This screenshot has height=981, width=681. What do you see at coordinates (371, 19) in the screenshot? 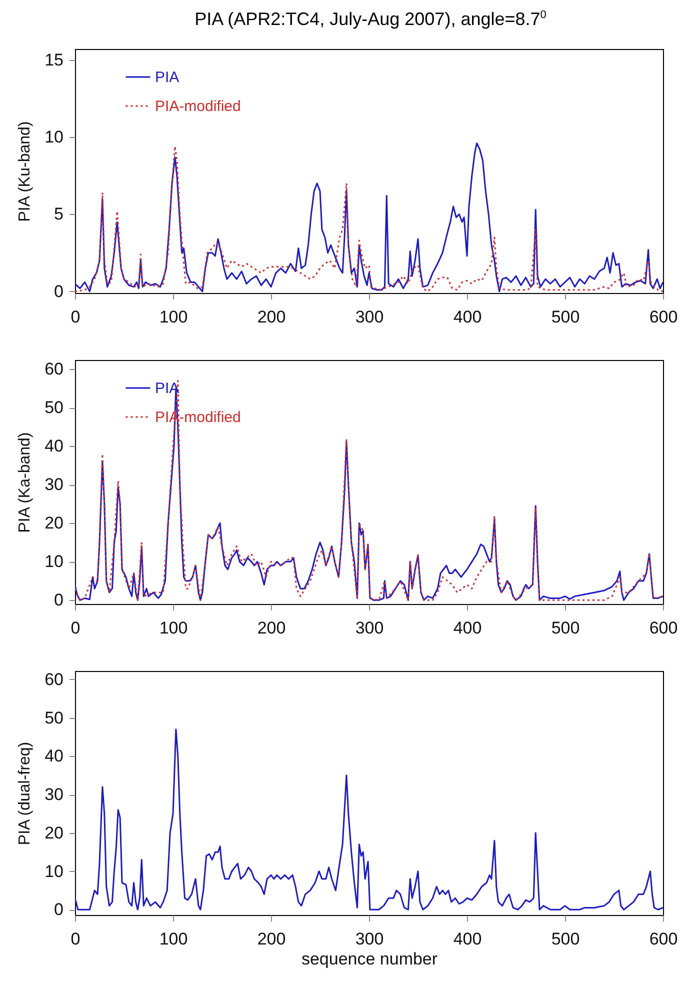
I see `chart-title: PIA (APR2:TC4, July-Aug 2007), angle=8.7$^{0}$` at bounding box center [371, 19].